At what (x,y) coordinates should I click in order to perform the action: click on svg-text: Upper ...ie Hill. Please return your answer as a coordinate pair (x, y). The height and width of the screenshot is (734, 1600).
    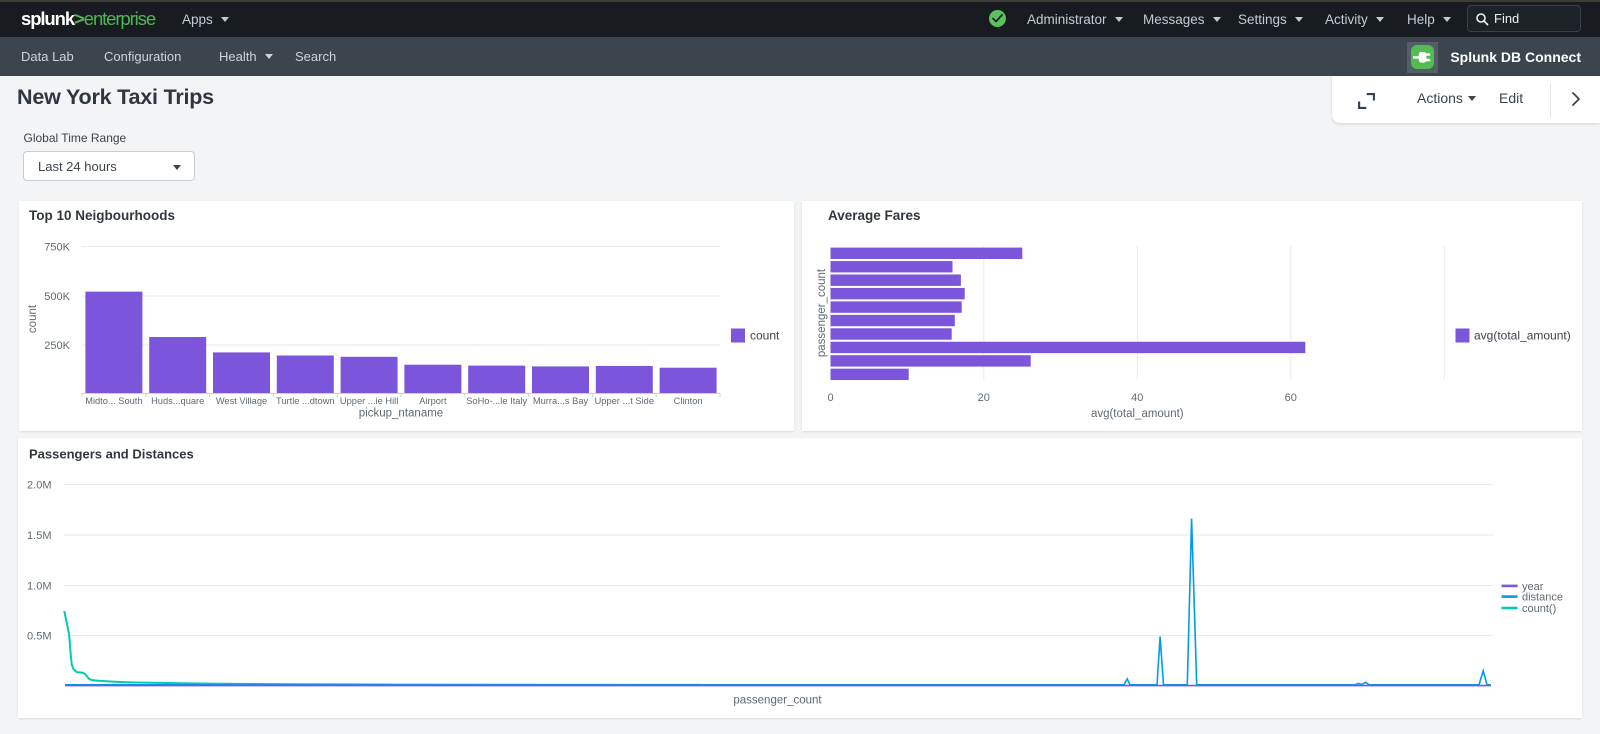
    Looking at the image, I should click on (369, 401).